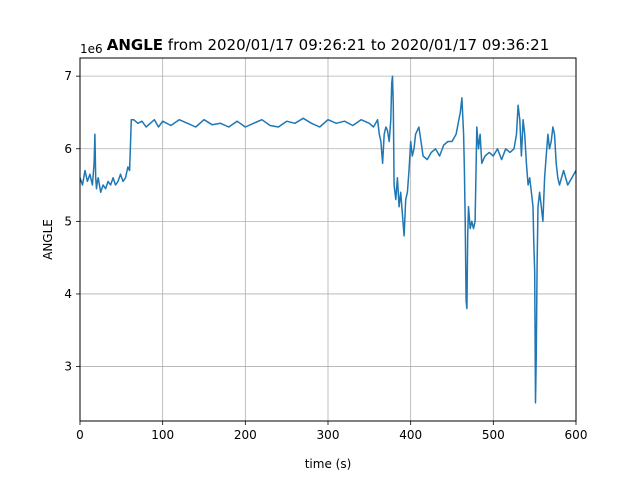  What do you see at coordinates (576, 435) in the screenshot?
I see `x-tick-label: 600` at bounding box center [576, 435].